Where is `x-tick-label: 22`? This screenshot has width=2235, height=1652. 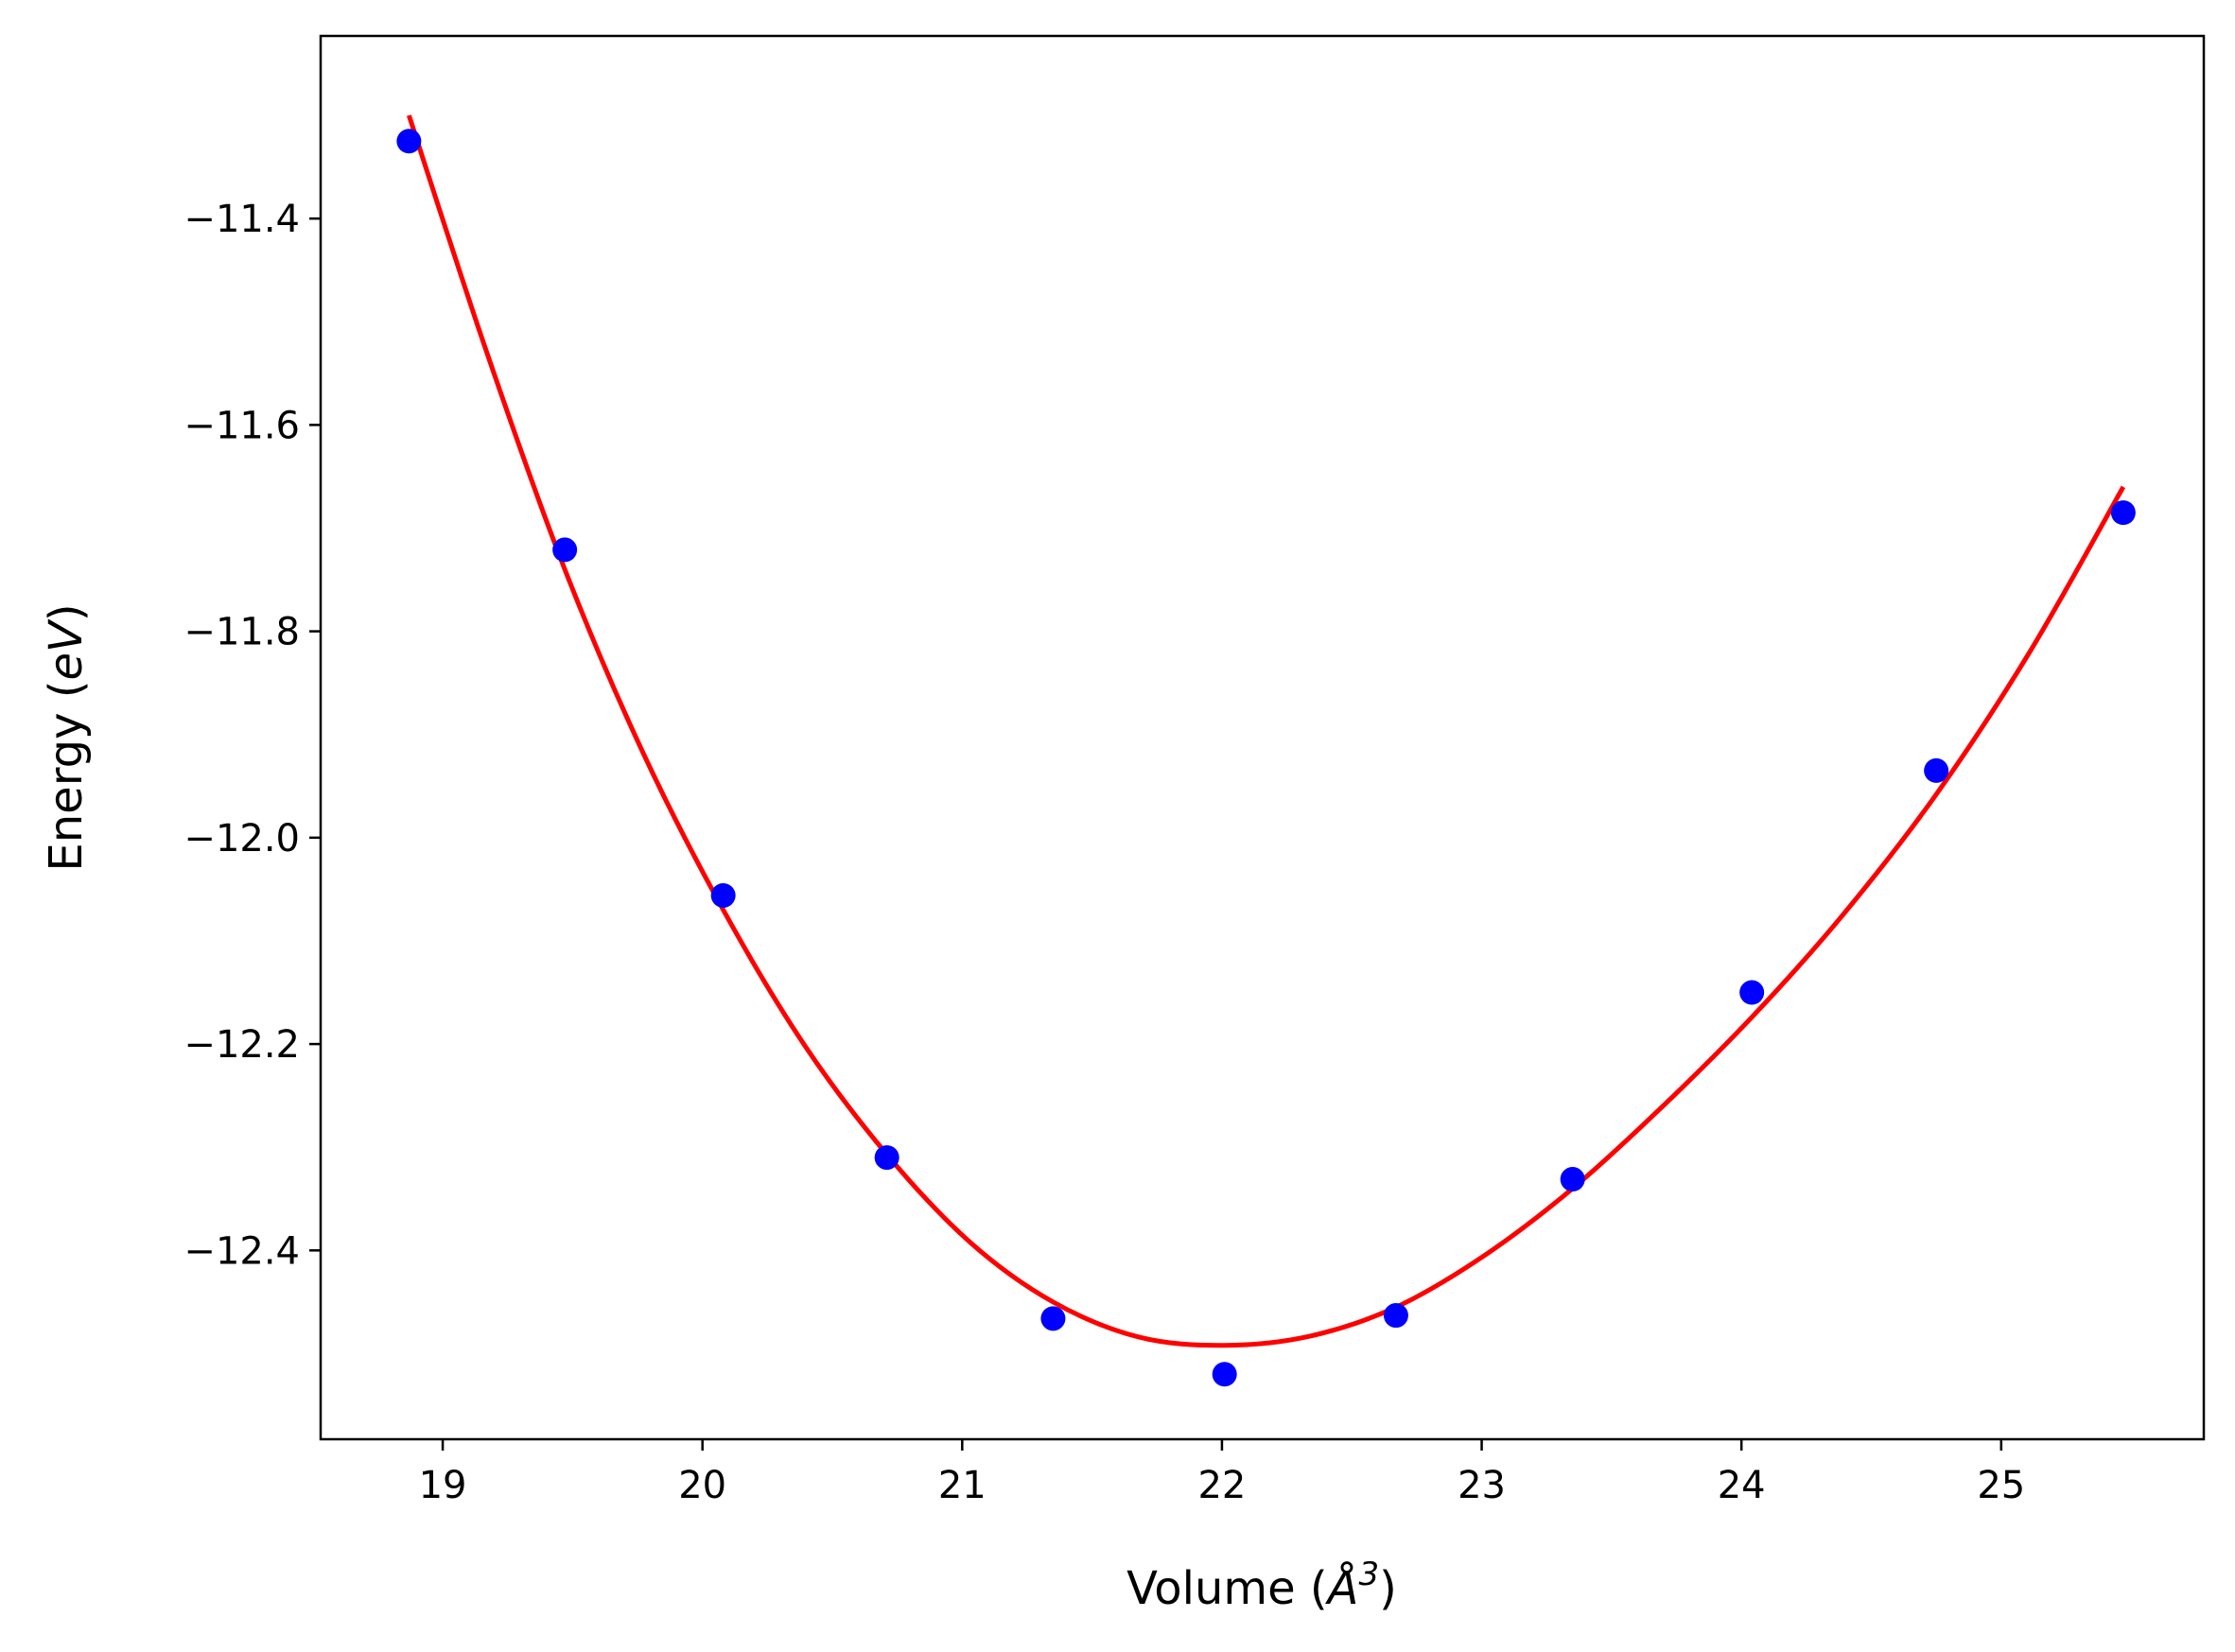
x-tick-label: 22 is located at coordinates (1221, 1486).